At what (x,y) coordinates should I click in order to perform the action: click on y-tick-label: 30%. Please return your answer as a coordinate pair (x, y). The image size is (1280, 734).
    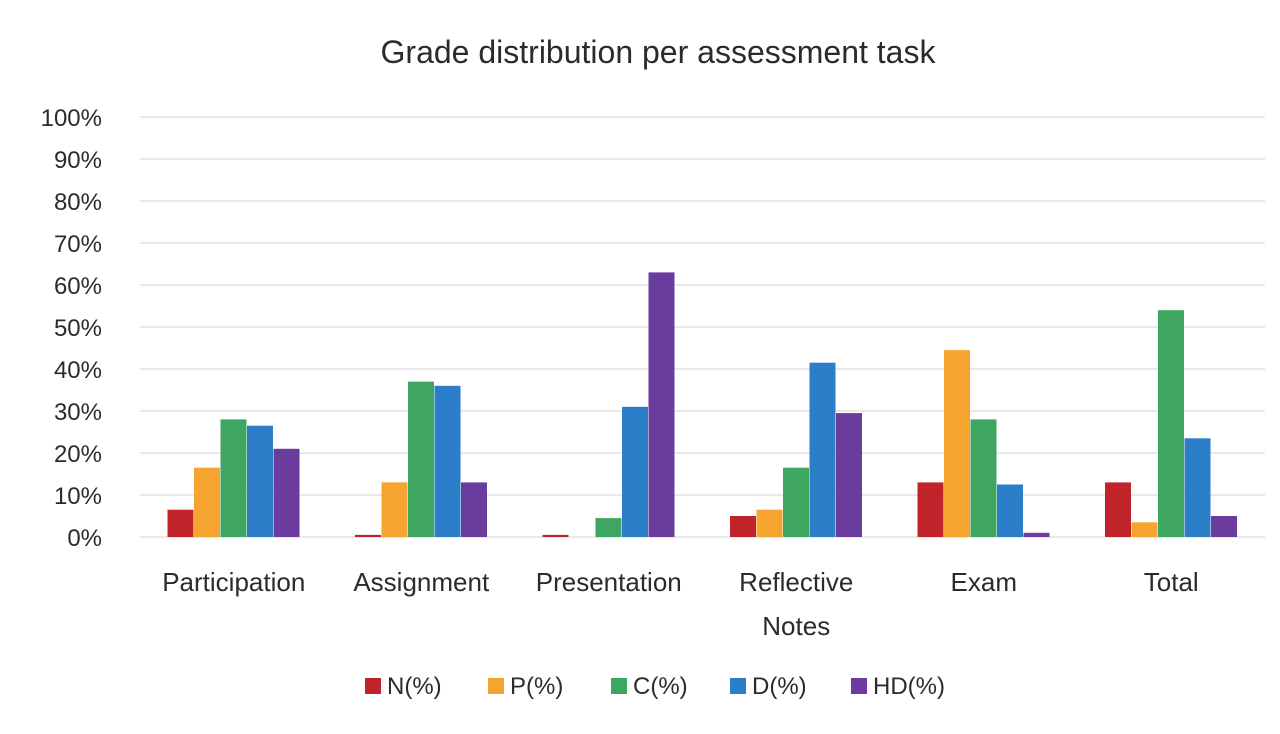
    Looking at the image, I should click on (78, 412).